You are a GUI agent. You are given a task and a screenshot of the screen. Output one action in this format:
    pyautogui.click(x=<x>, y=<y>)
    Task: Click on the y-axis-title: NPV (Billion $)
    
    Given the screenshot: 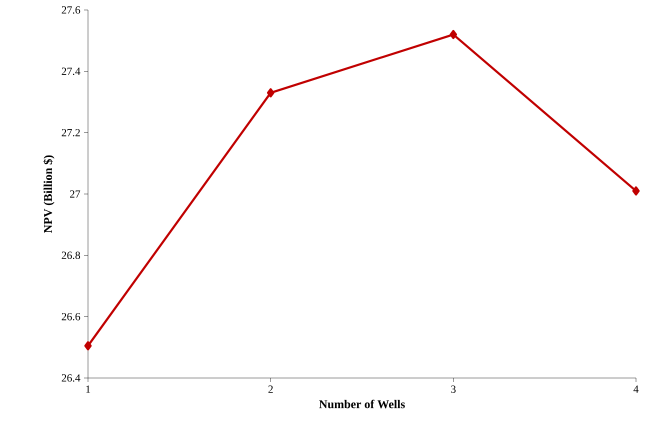 What is the action you would take?
    pyautogui.click(x=48, y=194)
    